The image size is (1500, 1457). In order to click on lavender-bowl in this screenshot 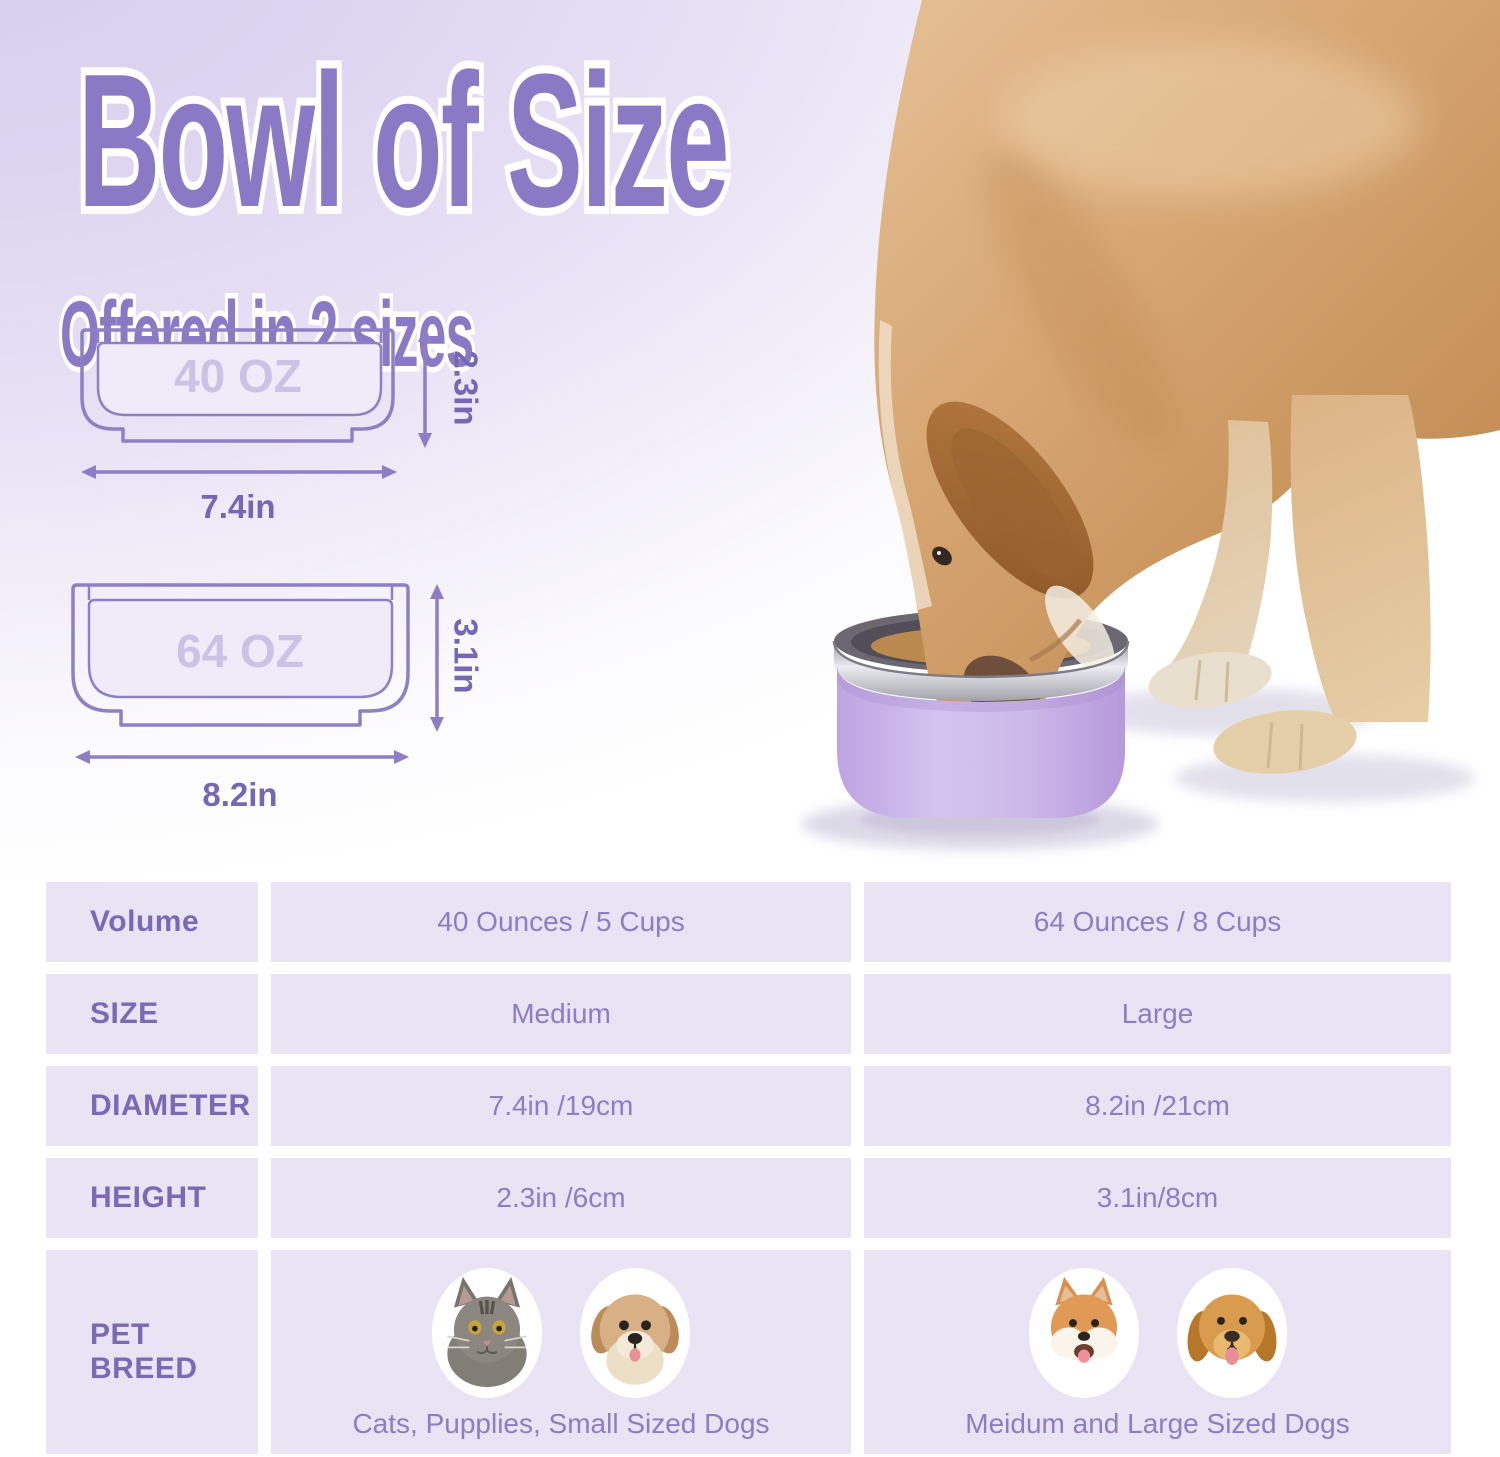, I will do `click(981, 729)`.